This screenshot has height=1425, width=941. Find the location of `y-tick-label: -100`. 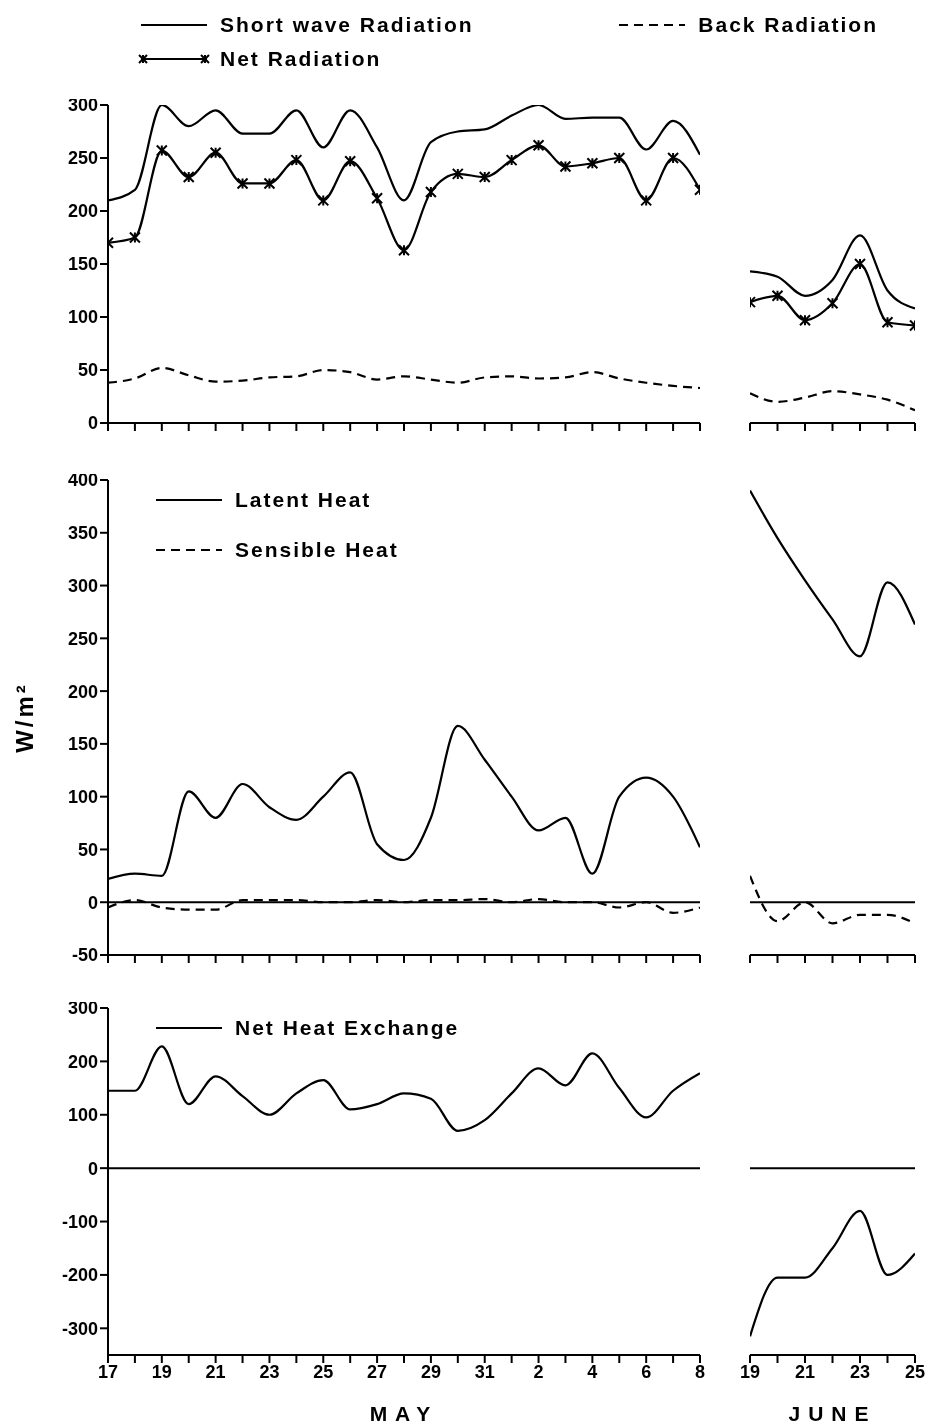

y-tick-label: -100 is located at coordinates (79, 1221).